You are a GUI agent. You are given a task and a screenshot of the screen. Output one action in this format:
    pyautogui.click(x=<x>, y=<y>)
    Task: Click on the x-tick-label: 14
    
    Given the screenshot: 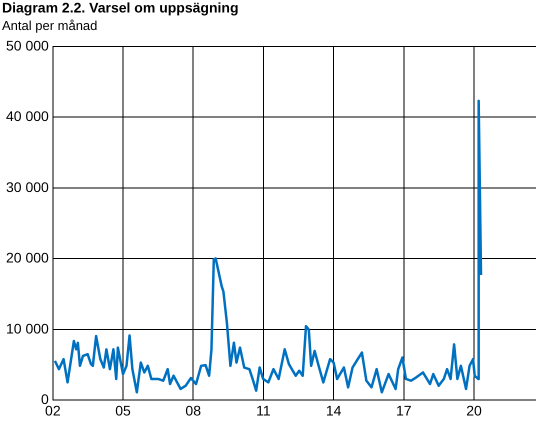 What is the action you would take?
    pyautogui.click(x=334, y=410)
    